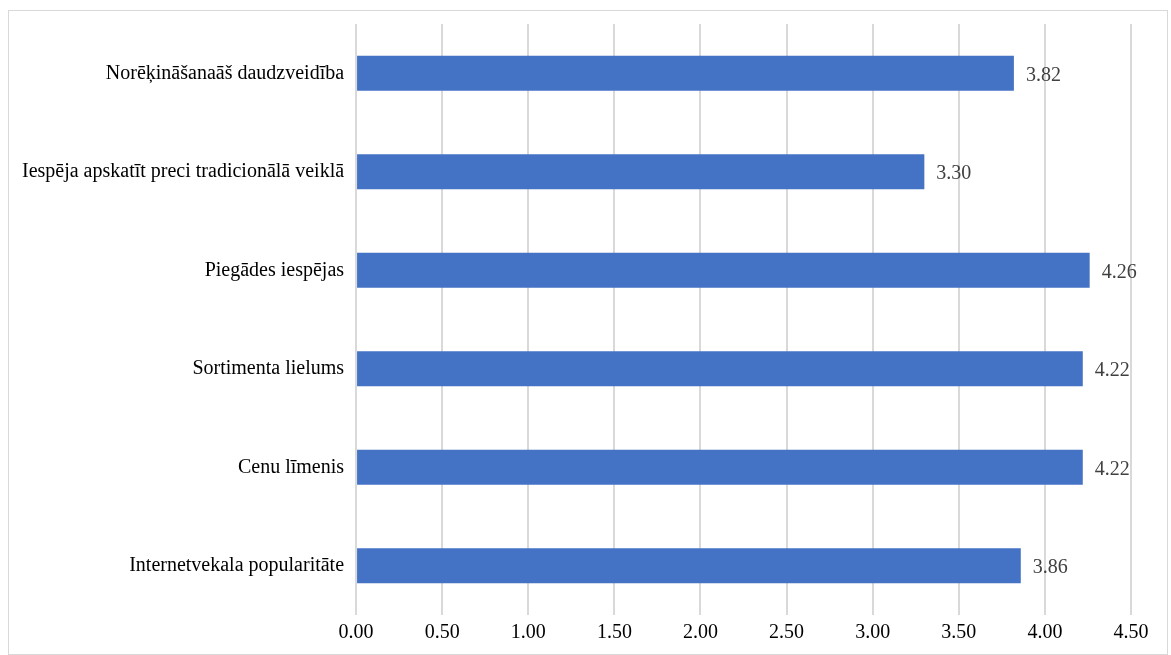  I want to click on data-label: 3.86, so click(1050, 566).